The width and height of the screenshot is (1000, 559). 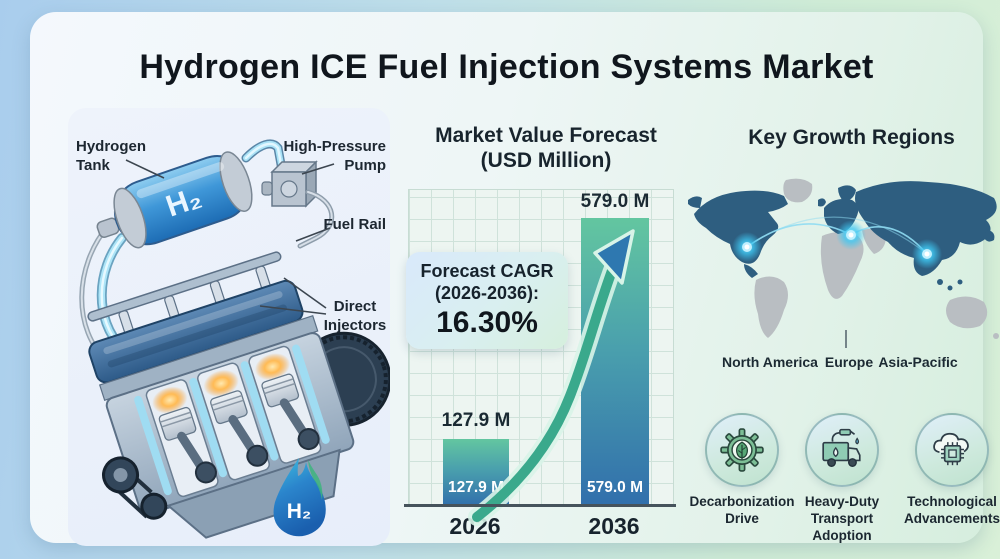 I want to click on driver-transport-circle, so click(x=842, y=450).